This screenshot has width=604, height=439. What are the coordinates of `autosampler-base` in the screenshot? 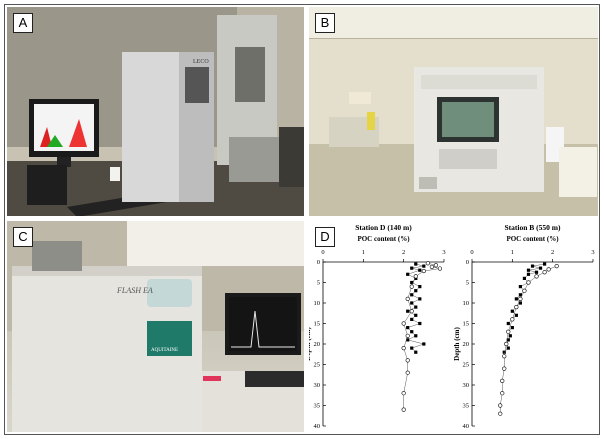 It's located at (256, 159).